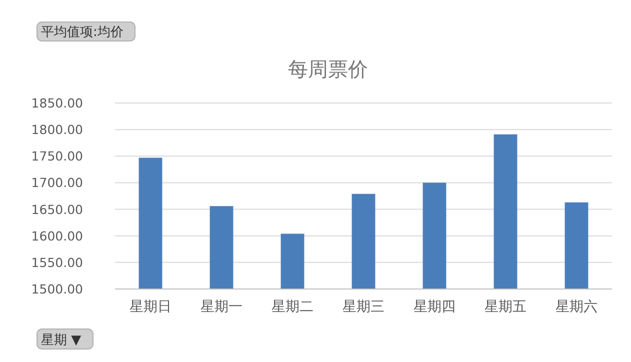 Image resolution: width=631 pixels, height=362 pixels. Describe the element at coordinates (57, 156) in the screenshot. I see `y-tick-label: 1750.00` at that location.